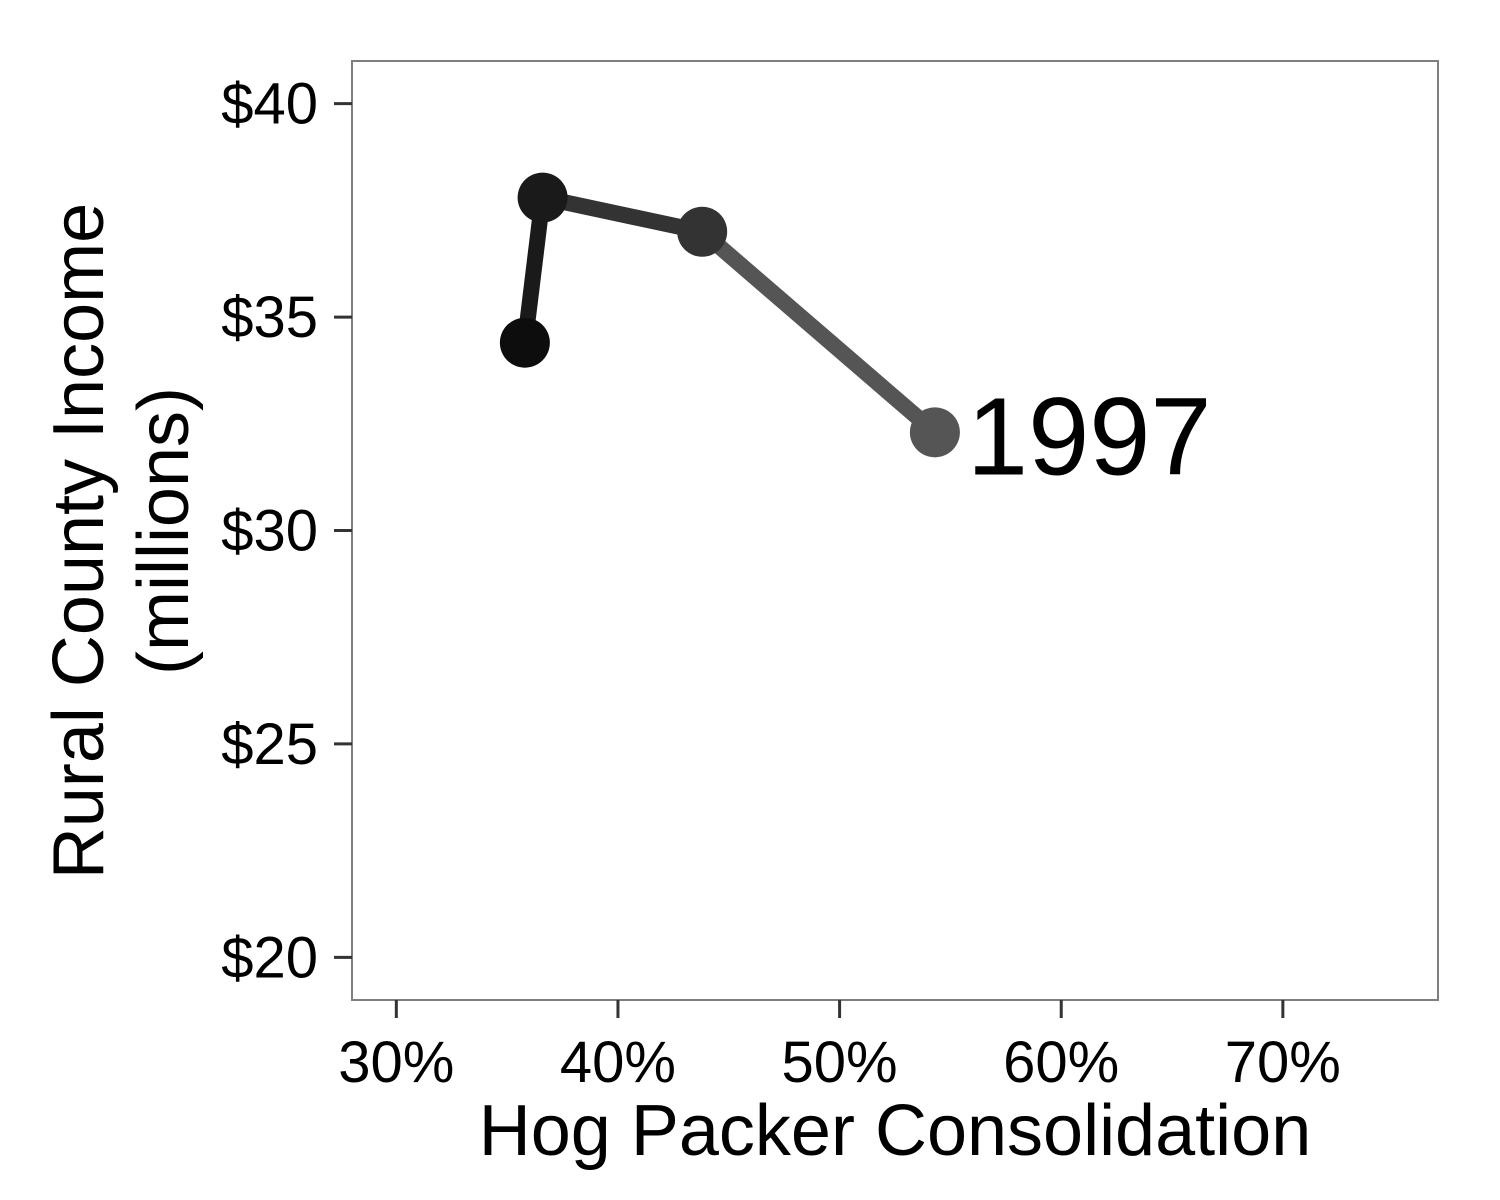 This screenshot has height=1200, width=1500. I want to click on y-tick-label: $25, so click(269, 744).